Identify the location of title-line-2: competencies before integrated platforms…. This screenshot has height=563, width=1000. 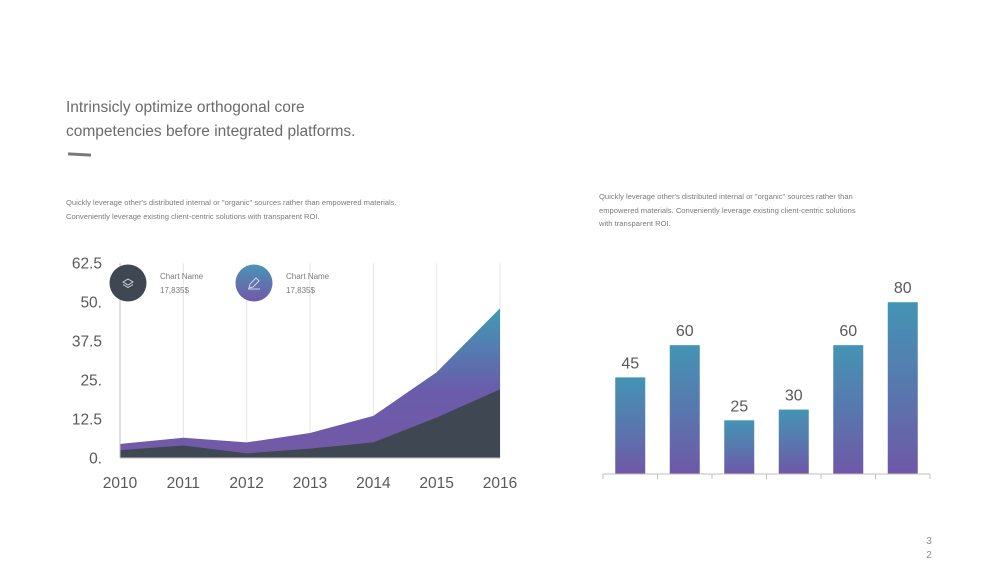
(211, 131).